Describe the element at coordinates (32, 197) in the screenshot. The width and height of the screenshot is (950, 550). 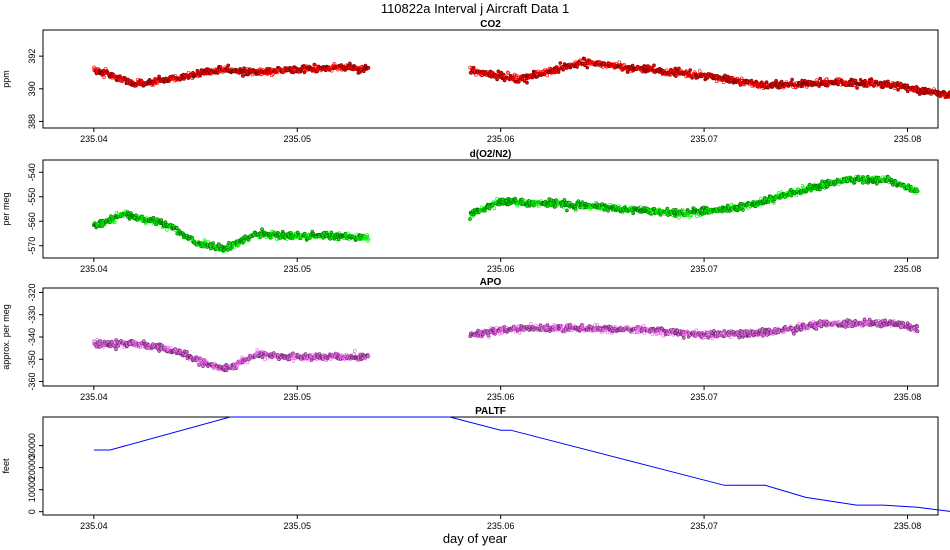
I see `y-tick-label: -550` at that location.